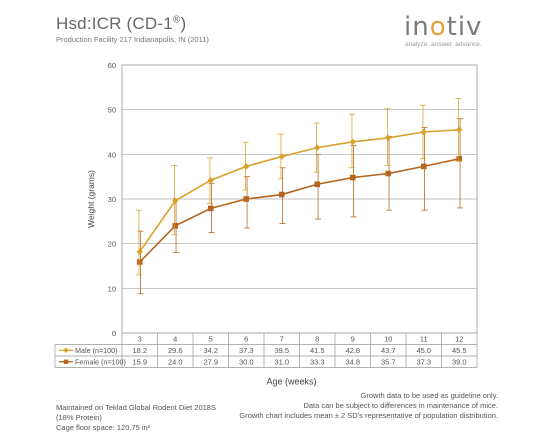 The width and height of the screenshot is (550, 441). Describe the element at coordinates (317, 362) in the screenshot. I see `table-cell-value: 33.3` at that location.